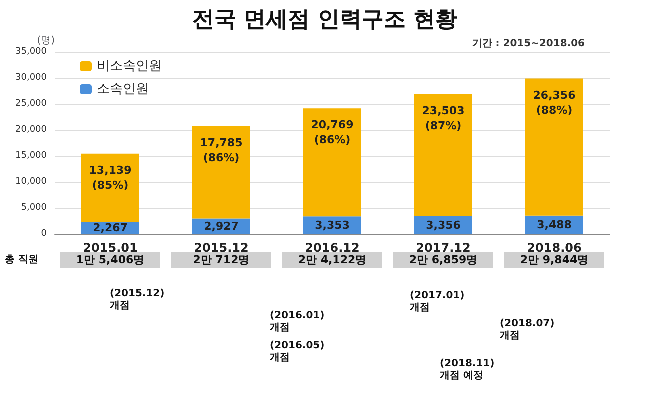 This screenshot has width=650, height=394. What do you see at coordinates (110, 178) in the screenshot?
I see `data-label: 13,139 (85%)` at bounding box center [110, 178].